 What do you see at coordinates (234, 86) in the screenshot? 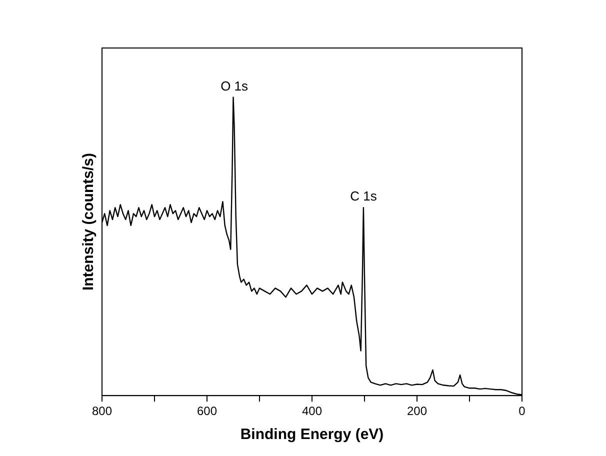
I see `annotation: O 1s` at bounding box center [234, 86].